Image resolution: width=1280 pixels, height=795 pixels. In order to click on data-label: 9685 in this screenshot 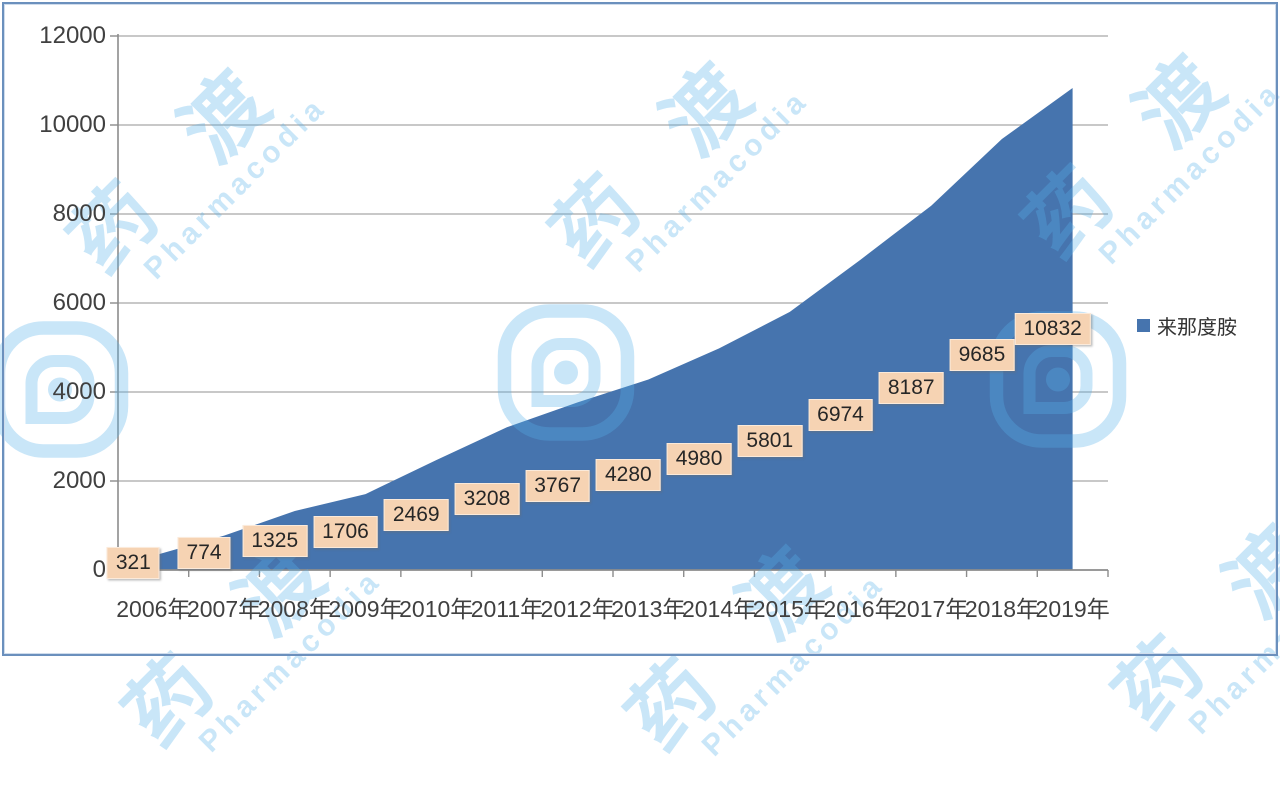, I will do `click(982, 354)`.